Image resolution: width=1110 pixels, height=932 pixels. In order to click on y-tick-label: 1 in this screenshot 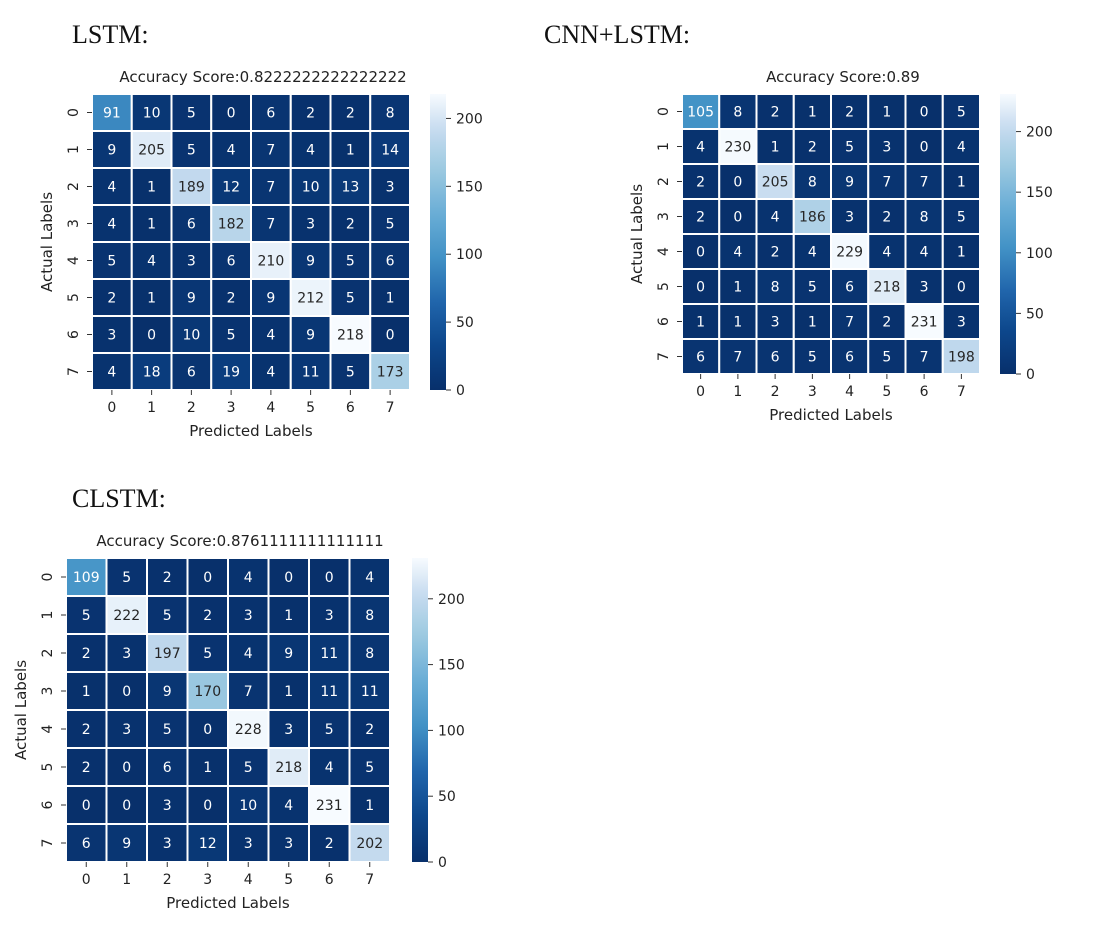, I will do `click(664, 146)`.